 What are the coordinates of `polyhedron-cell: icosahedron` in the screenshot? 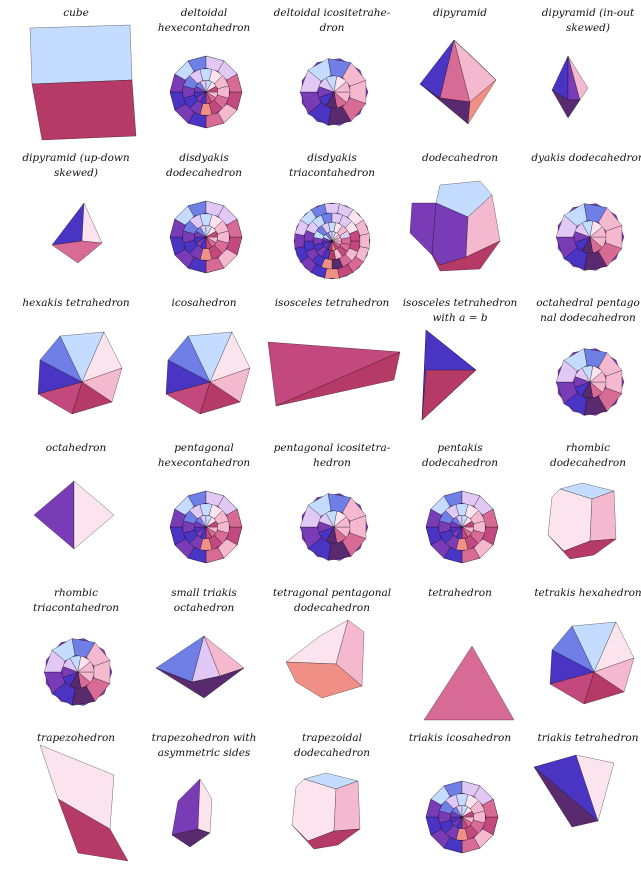 It's located at (204, 362).